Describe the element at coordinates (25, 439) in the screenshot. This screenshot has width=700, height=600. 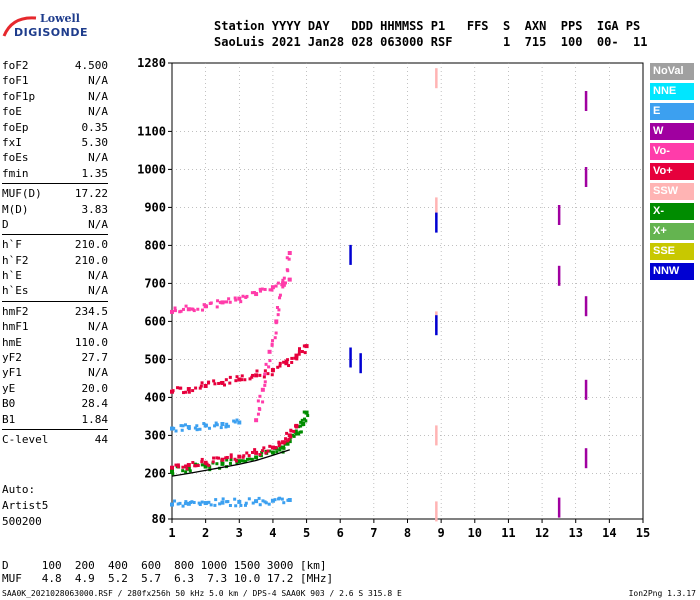
I see `parameter-name: C-level` at that location.